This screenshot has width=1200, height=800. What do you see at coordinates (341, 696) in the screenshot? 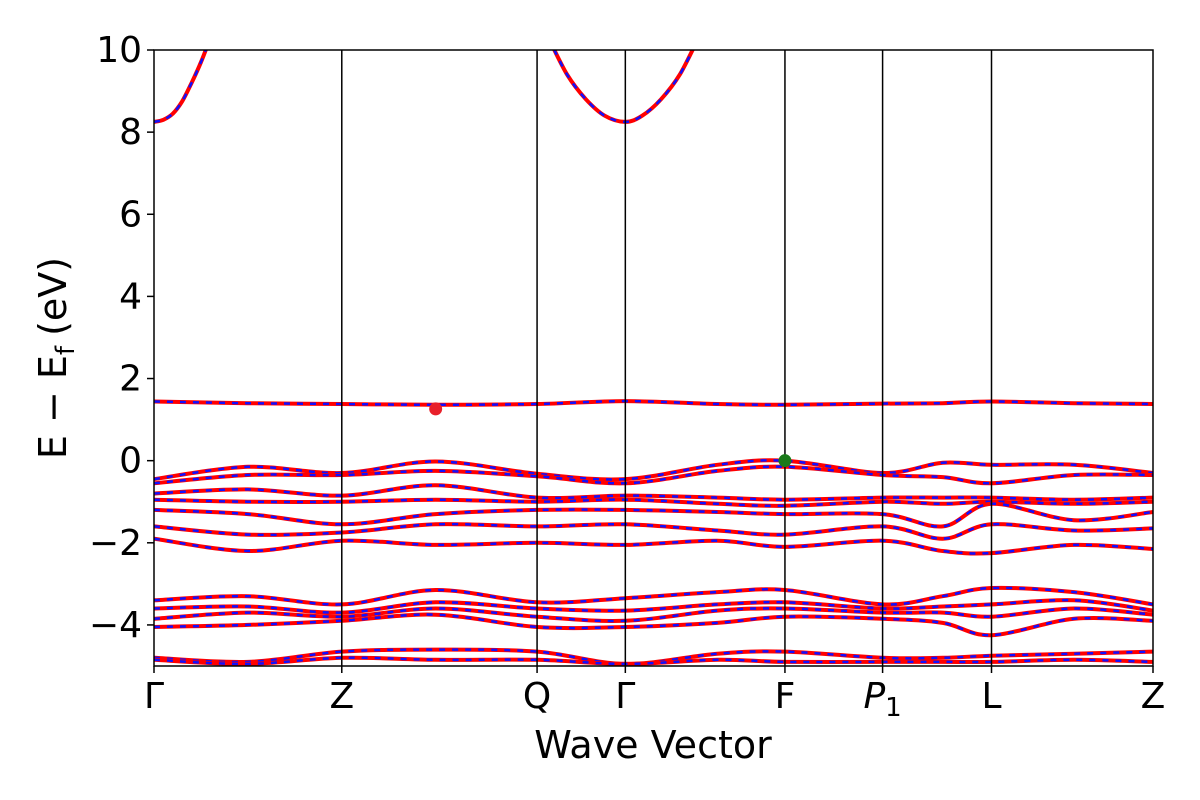
I see `x-tick-label-1: Z` at bounding box center [341, 696].